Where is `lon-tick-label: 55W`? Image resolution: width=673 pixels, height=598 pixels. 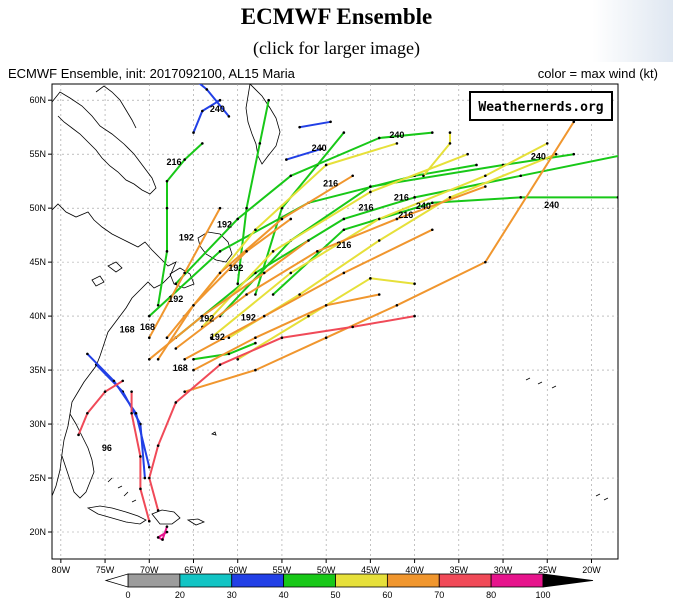
lon-tick-label: 55W is located at coordinates (282, 570).